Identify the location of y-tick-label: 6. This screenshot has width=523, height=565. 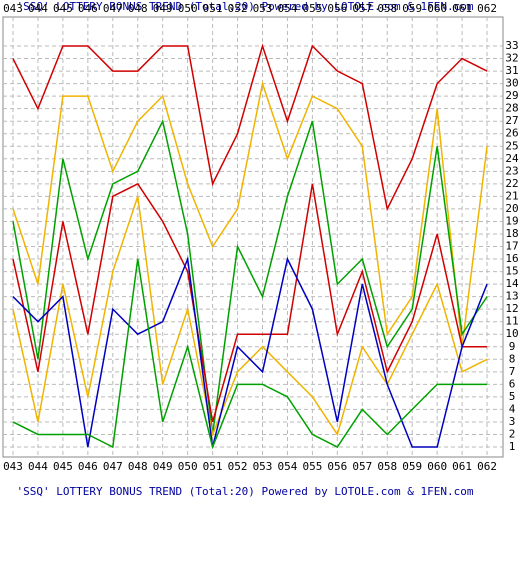
(512, 383).